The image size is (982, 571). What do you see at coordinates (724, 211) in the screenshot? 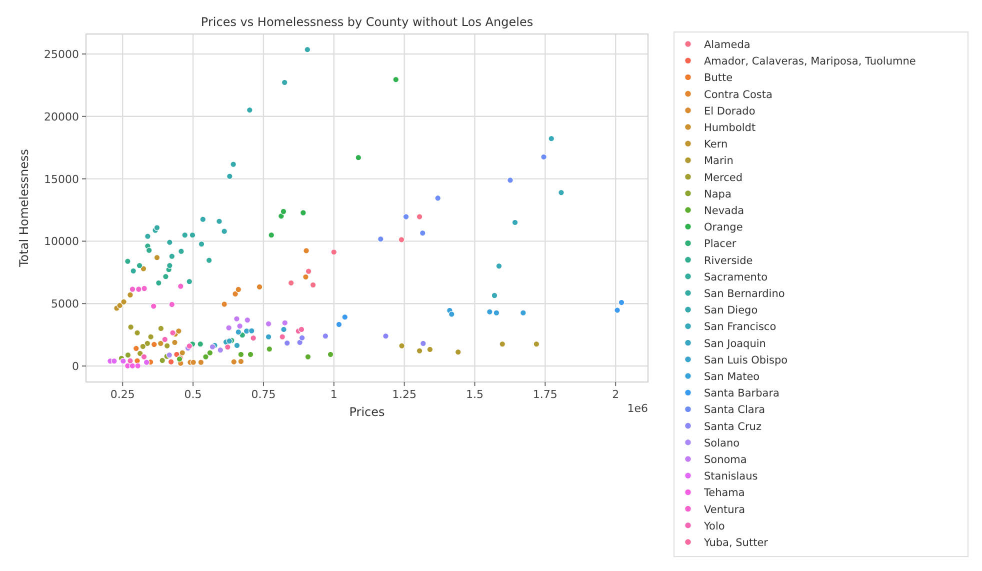
I see `legend-label: Nevada` at bounding box center [724, 211].